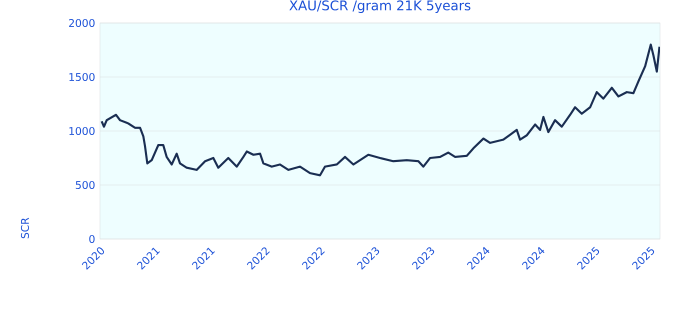 This screenshot has height=320, width=680. Describe the element at coordinates (82, 23) in the screenshot. I see `y-tick-label: 2000` at that location.